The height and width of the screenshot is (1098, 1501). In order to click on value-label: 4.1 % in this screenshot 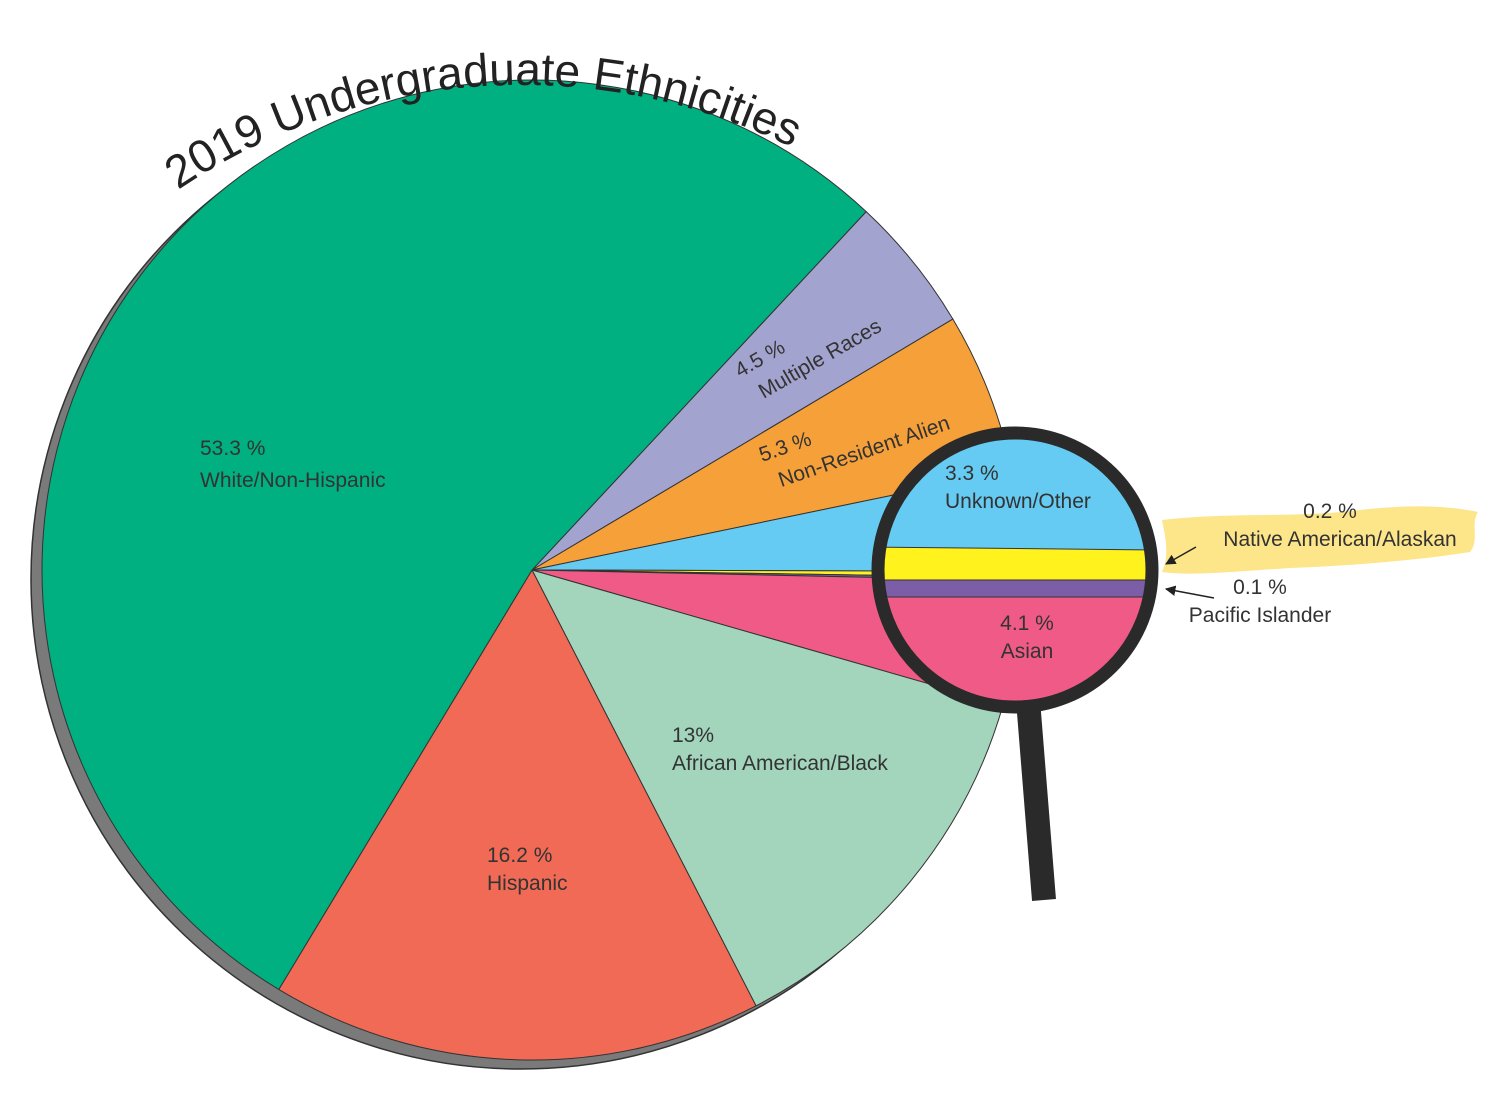, I will do `click(1027, 623)`.